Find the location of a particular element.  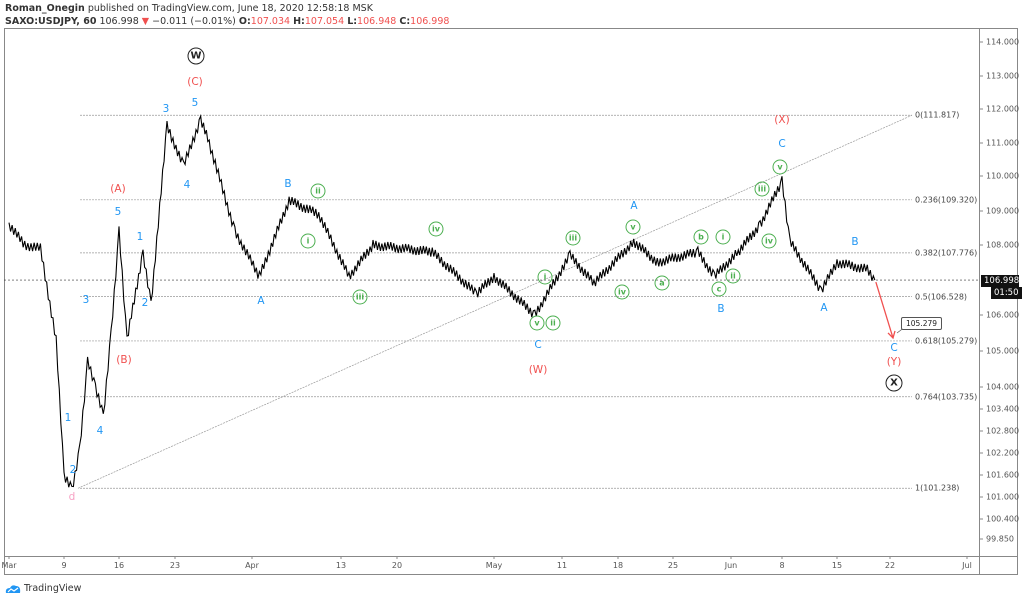

fib-level-label: 1(101.238) is located at coordinates (937, 488).